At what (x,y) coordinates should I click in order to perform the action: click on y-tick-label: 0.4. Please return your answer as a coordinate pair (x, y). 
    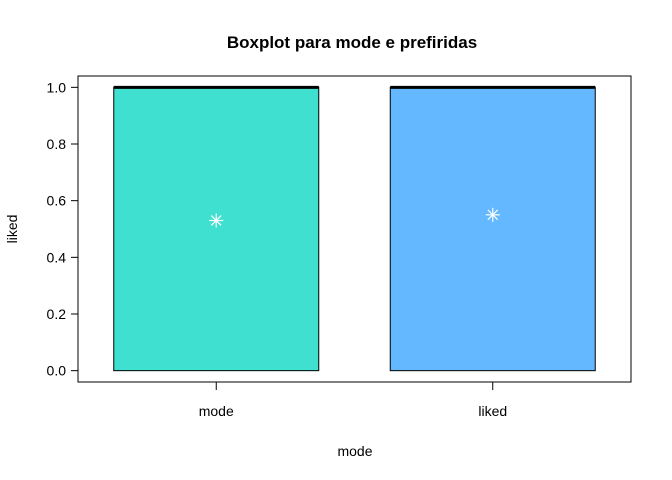
    Looking at the image, I should click on (57, 257).